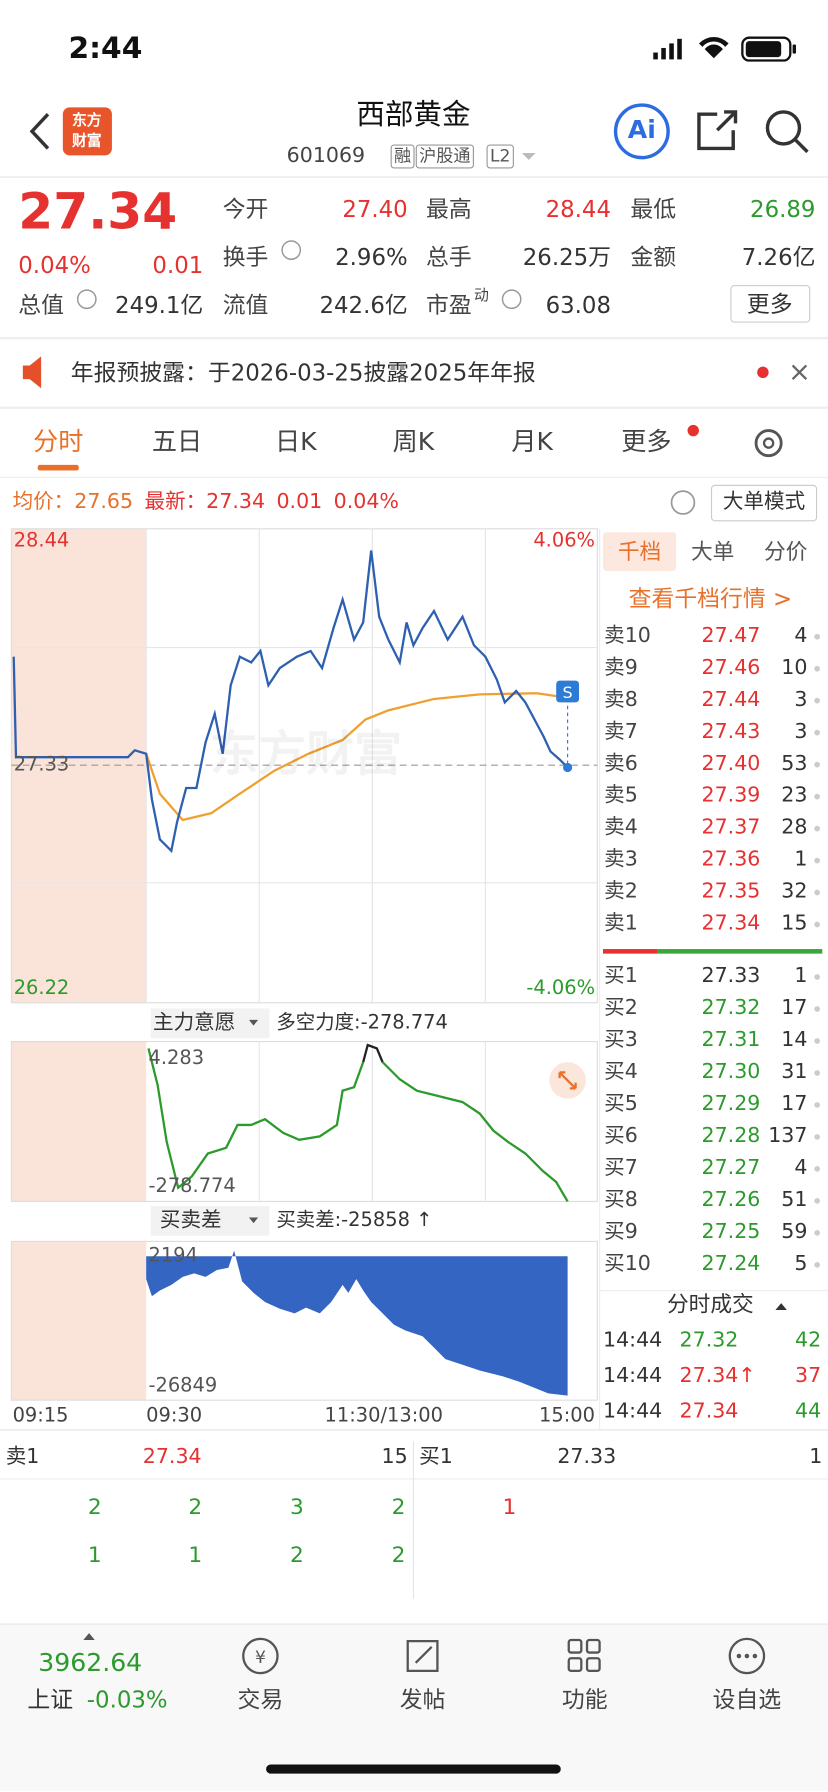 The image size is (828, 1792). Describe the element at coordinates (371, 257) in the screenshot. I see `field-value: 2.96%` at that location.